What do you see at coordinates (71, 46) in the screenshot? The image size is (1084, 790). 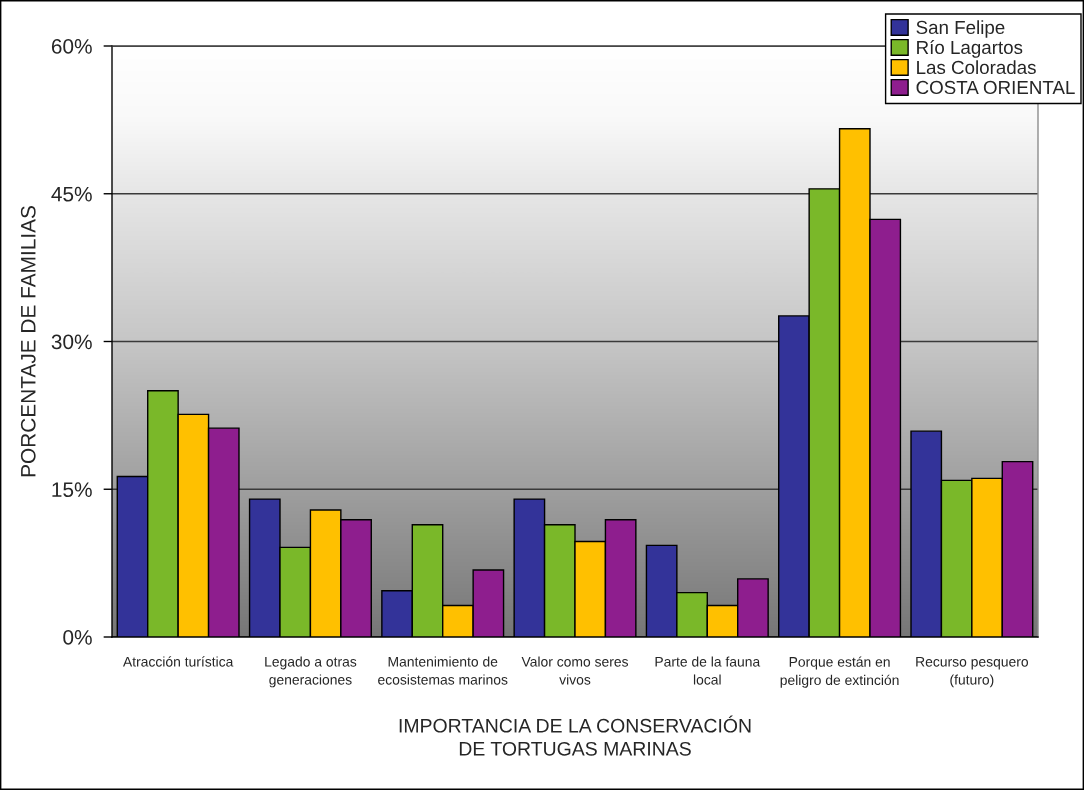 I see `y-tick-label: 60%` at bounding box center [71, 46].